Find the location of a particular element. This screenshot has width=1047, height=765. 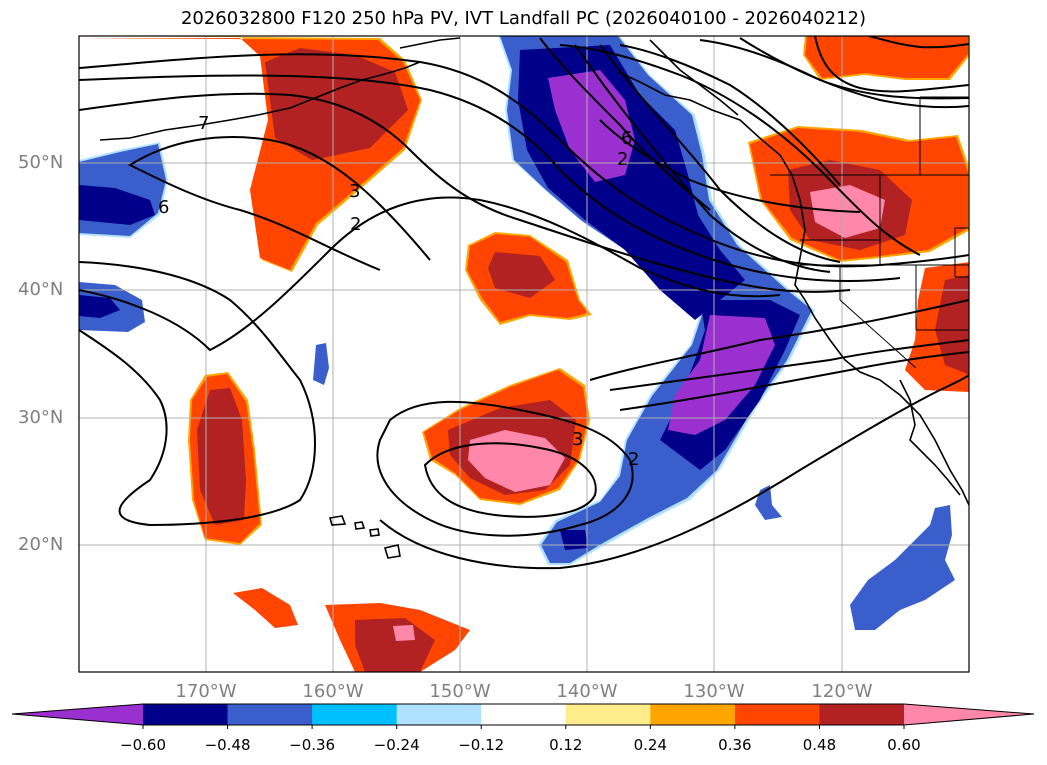

positive-anomaly-south is located at coordinates (351, 630).